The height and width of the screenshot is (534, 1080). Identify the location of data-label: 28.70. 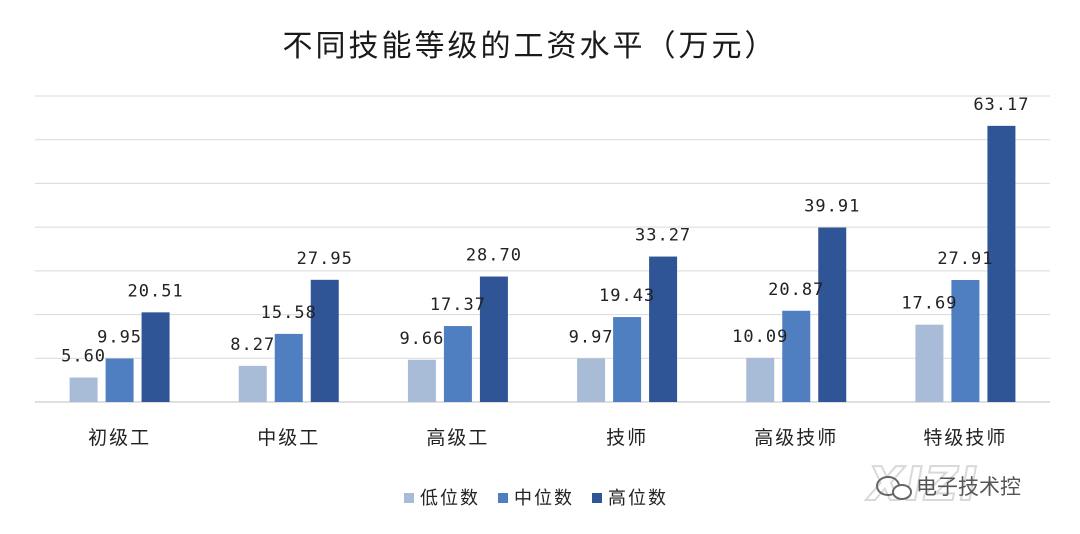
(494, 256).